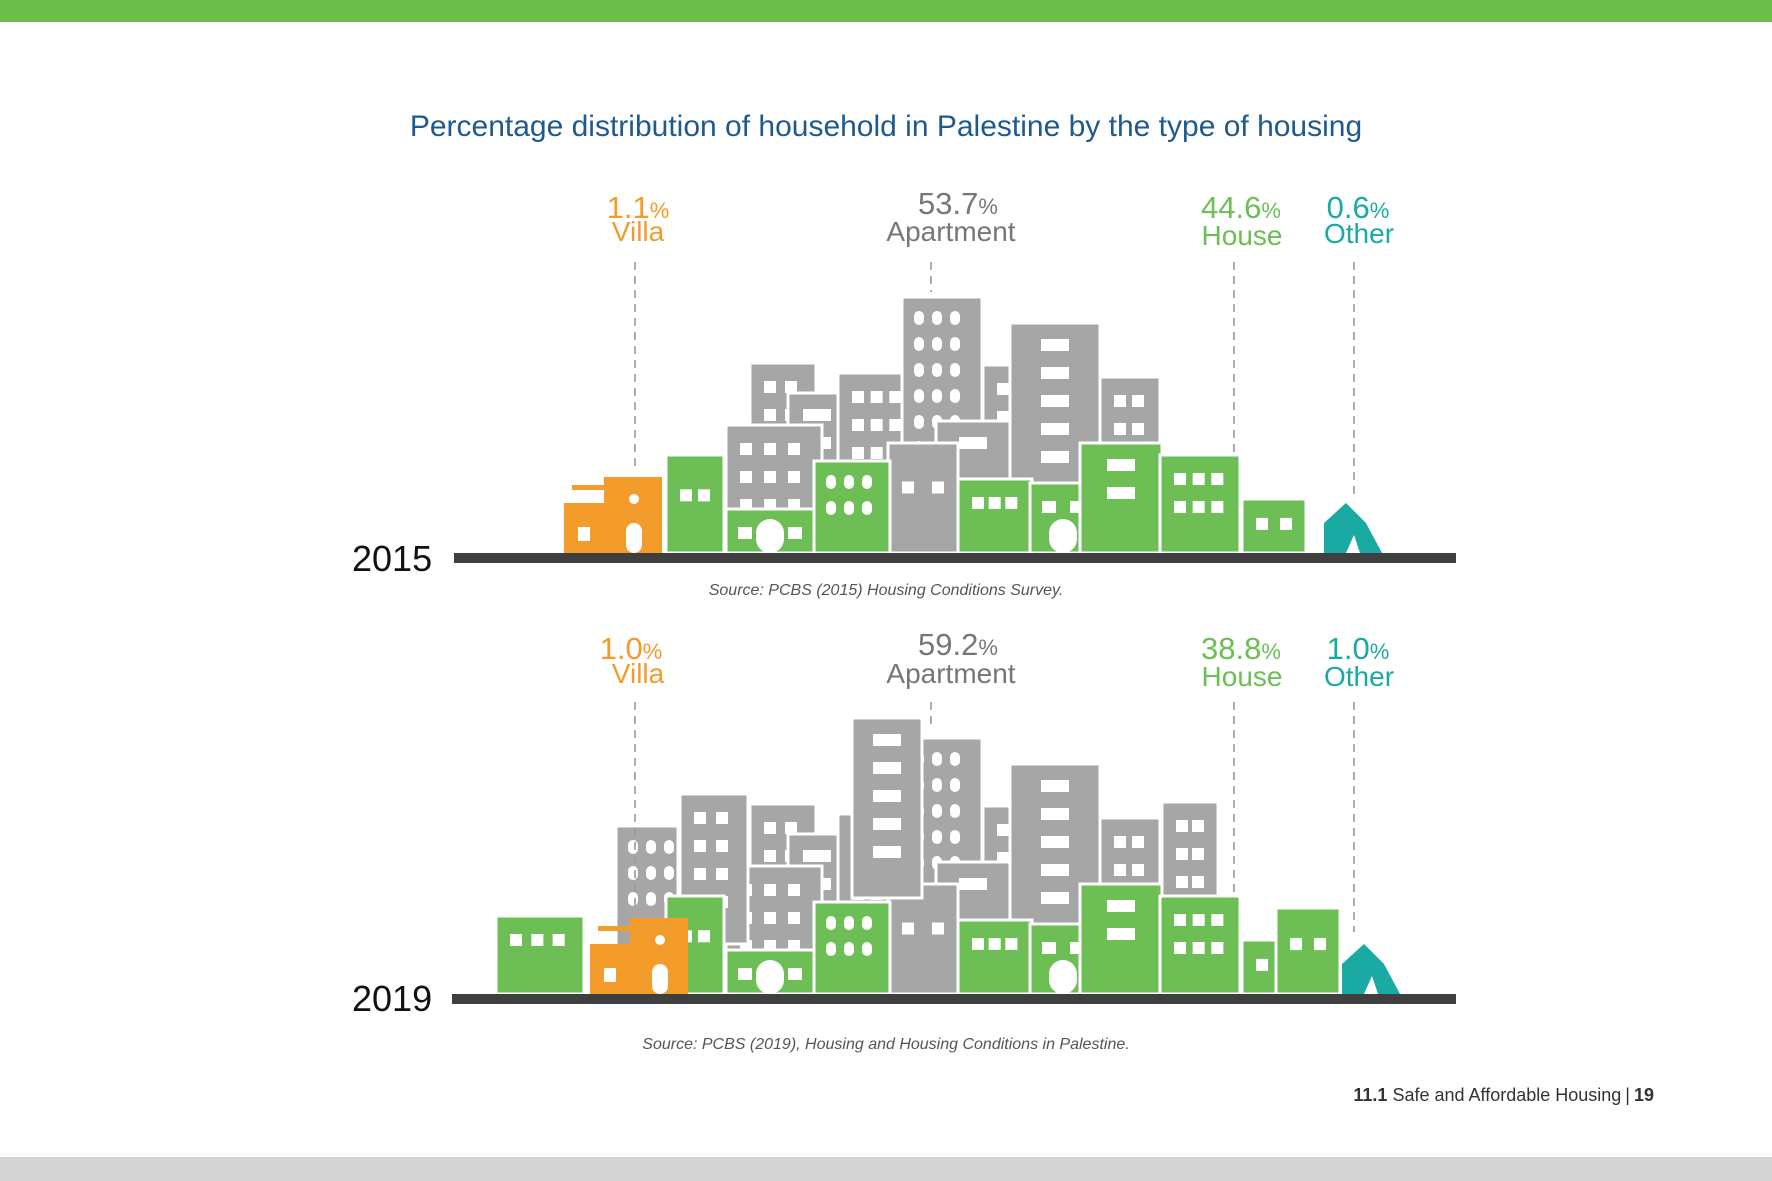 Image resolution: width=1772 pixels, height=1181 pixels. Describe the element at coordinates (1507, 1095) in the screenshot. I see `footer-section-title: Safe and Affordable Housing` at that location.